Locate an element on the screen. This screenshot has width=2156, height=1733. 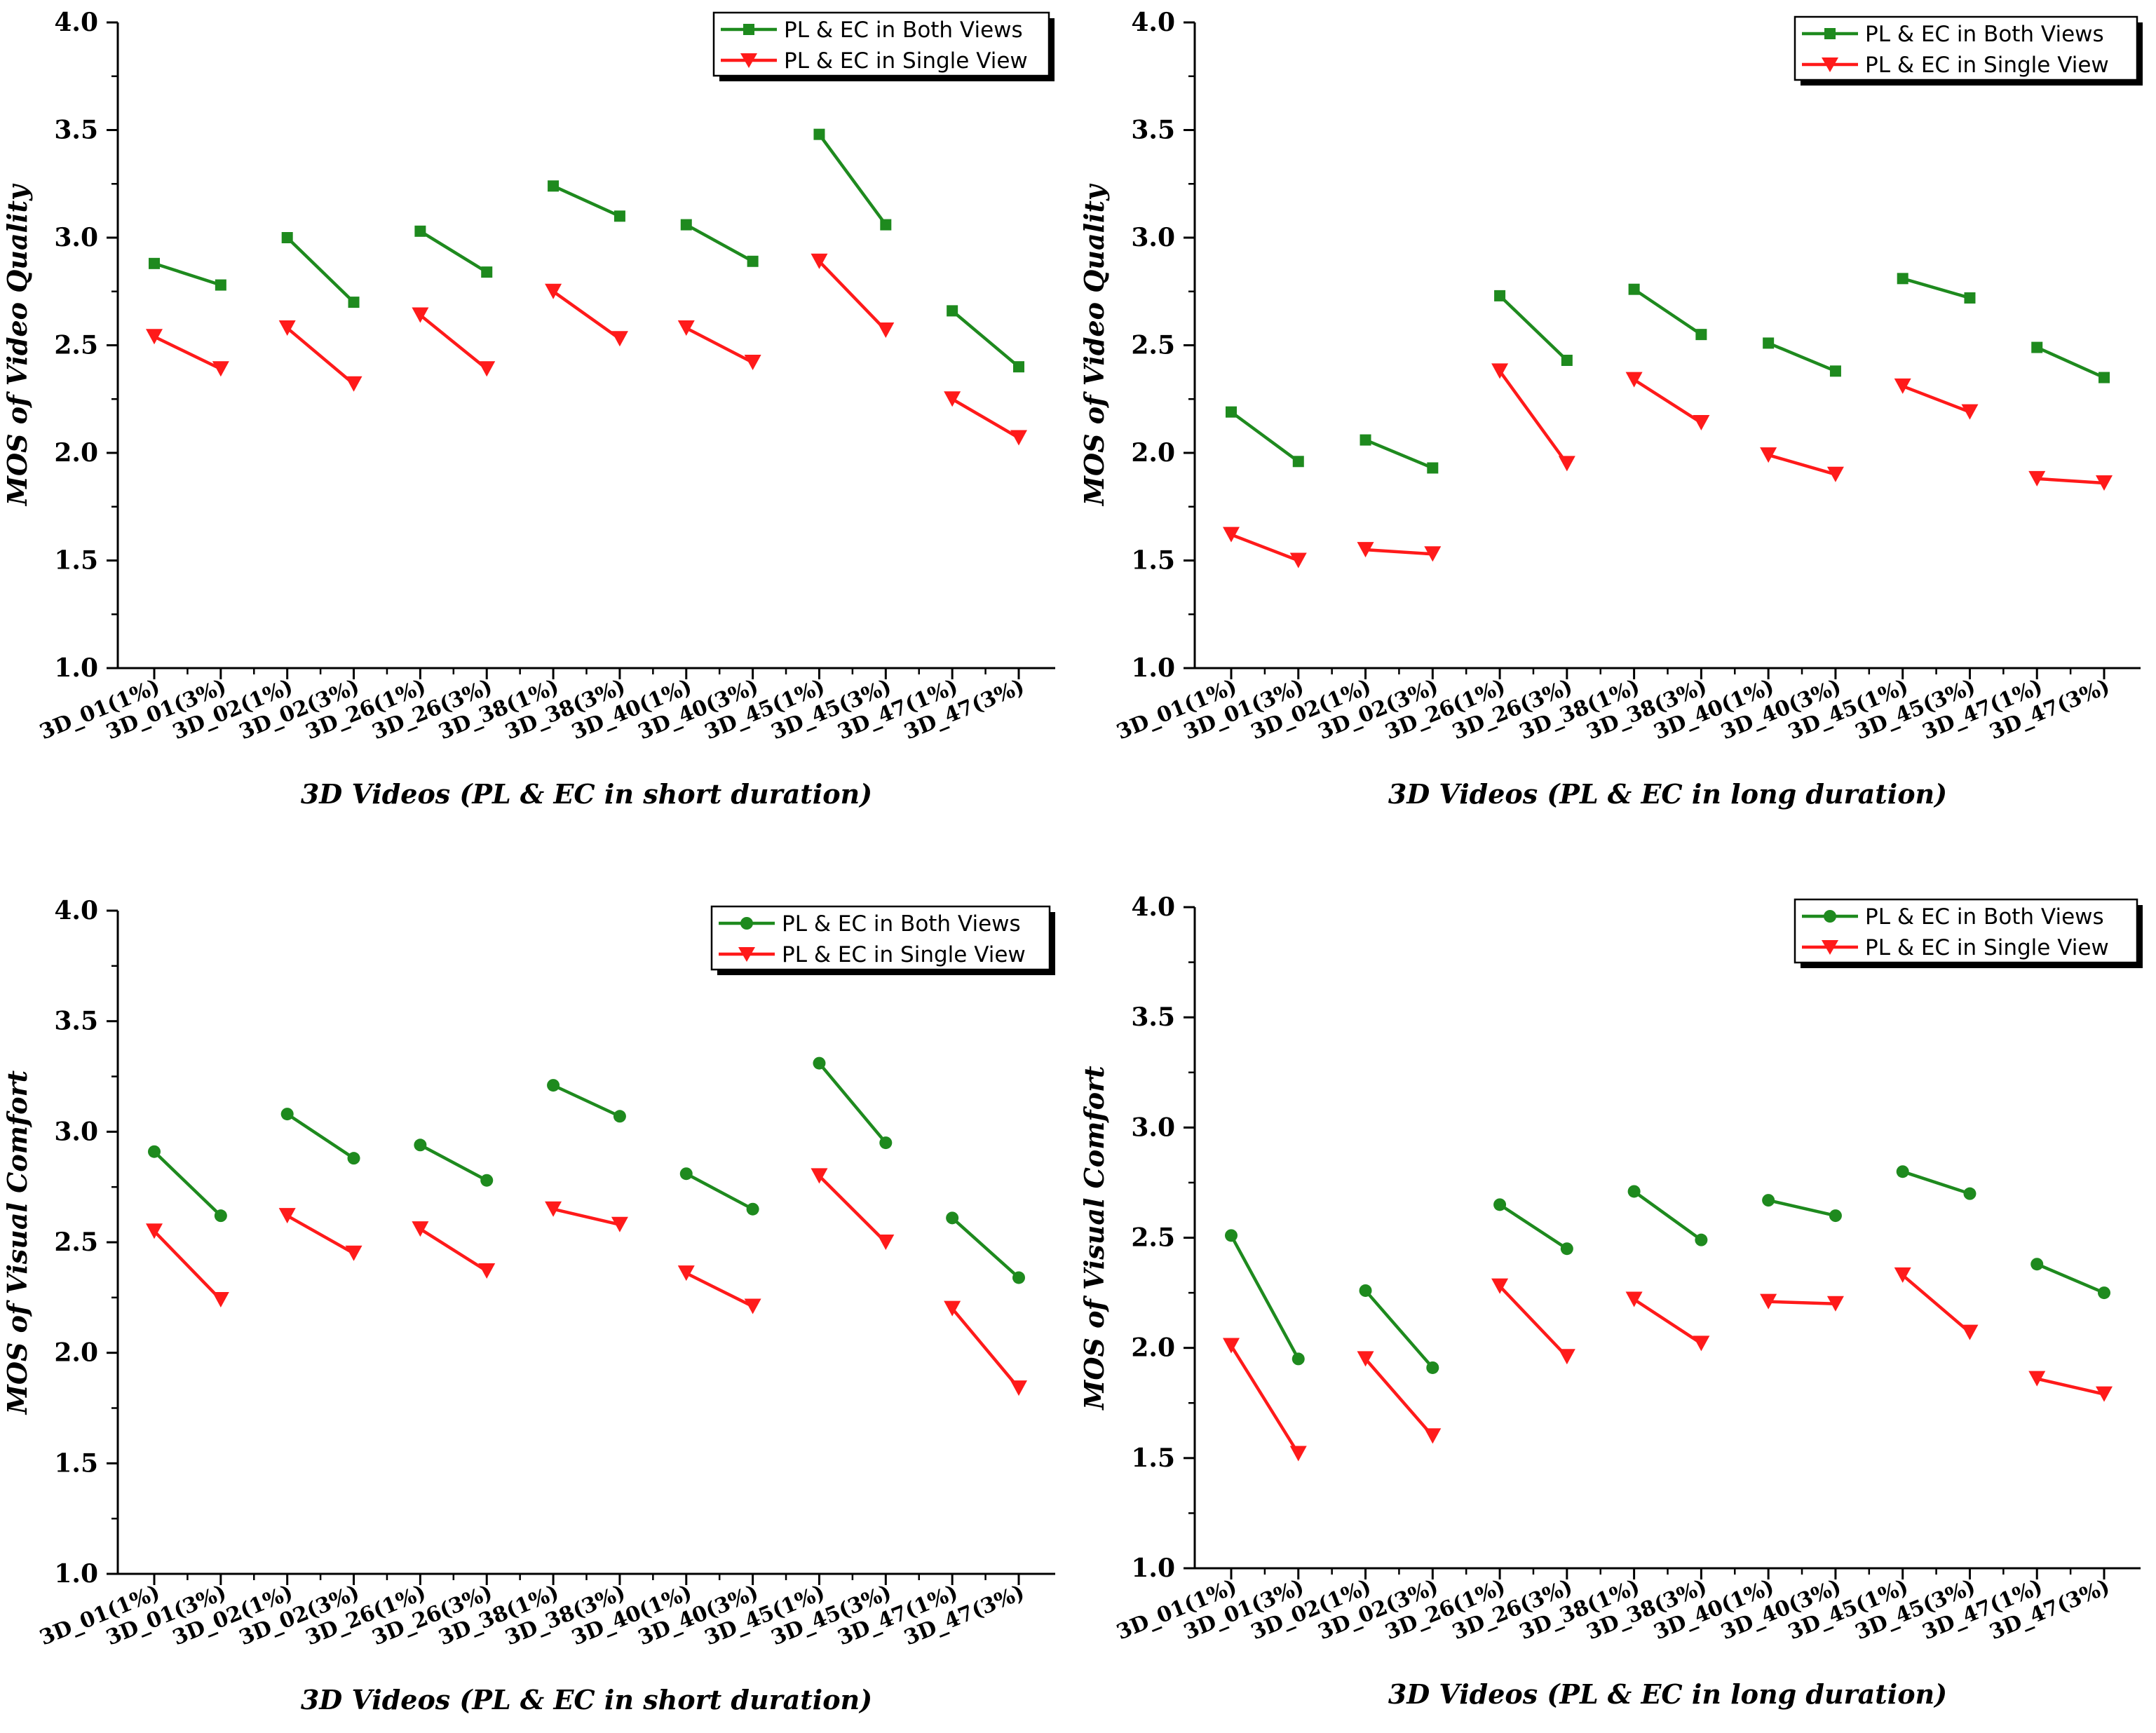
x-axis-title: 3D Videos (PL & EC in long duration) is located at coordinates (1668, 794).